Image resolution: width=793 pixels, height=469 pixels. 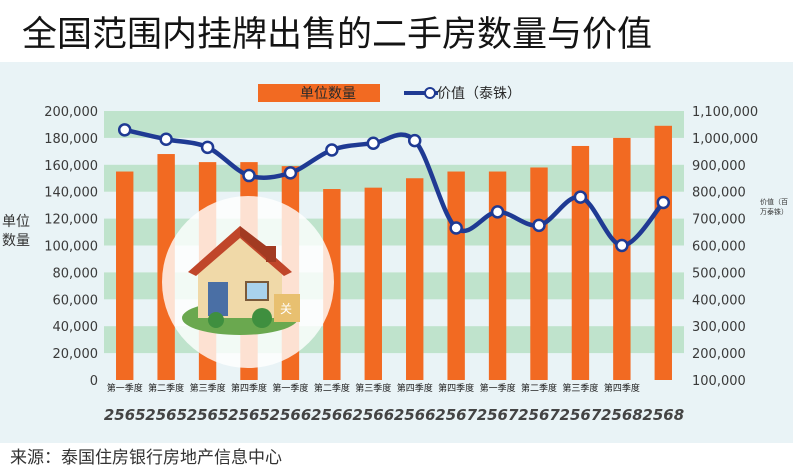 I want to click on y-tick-label: 160,000, so click(x=71, y=166).